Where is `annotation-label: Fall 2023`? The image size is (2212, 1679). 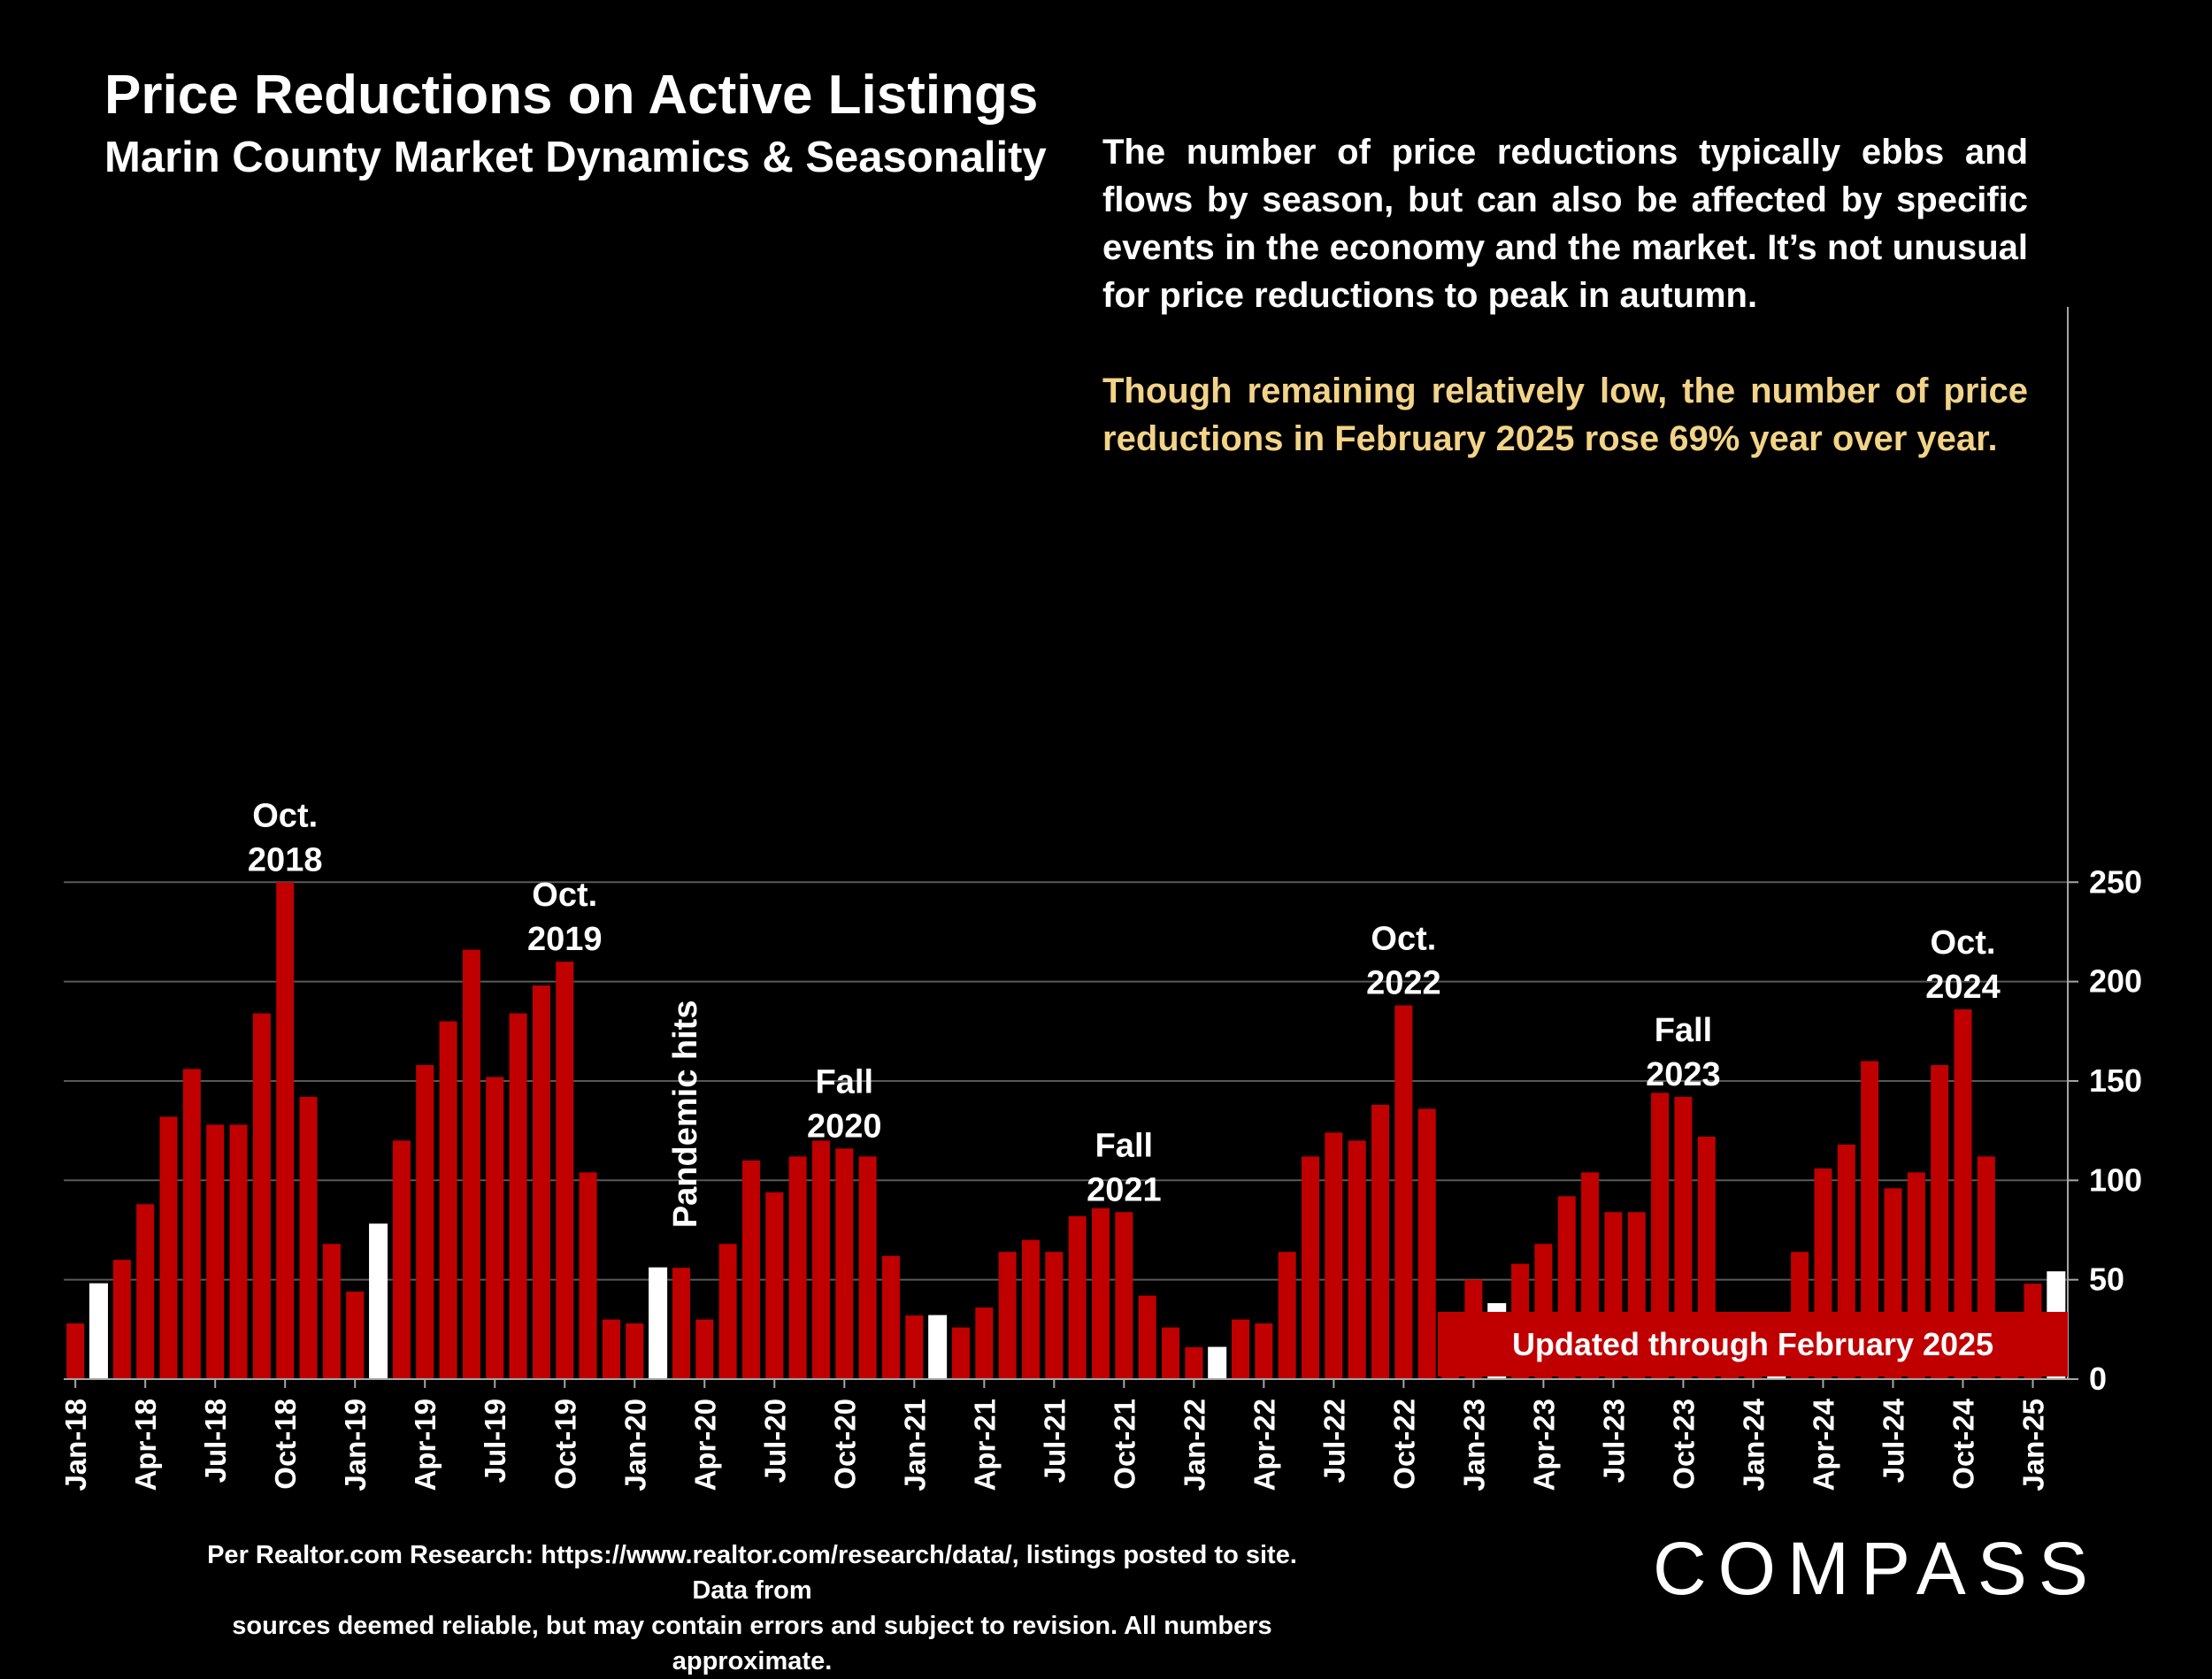
annotation-label: Fall 2023 is located at coordinates (1684, 1052).